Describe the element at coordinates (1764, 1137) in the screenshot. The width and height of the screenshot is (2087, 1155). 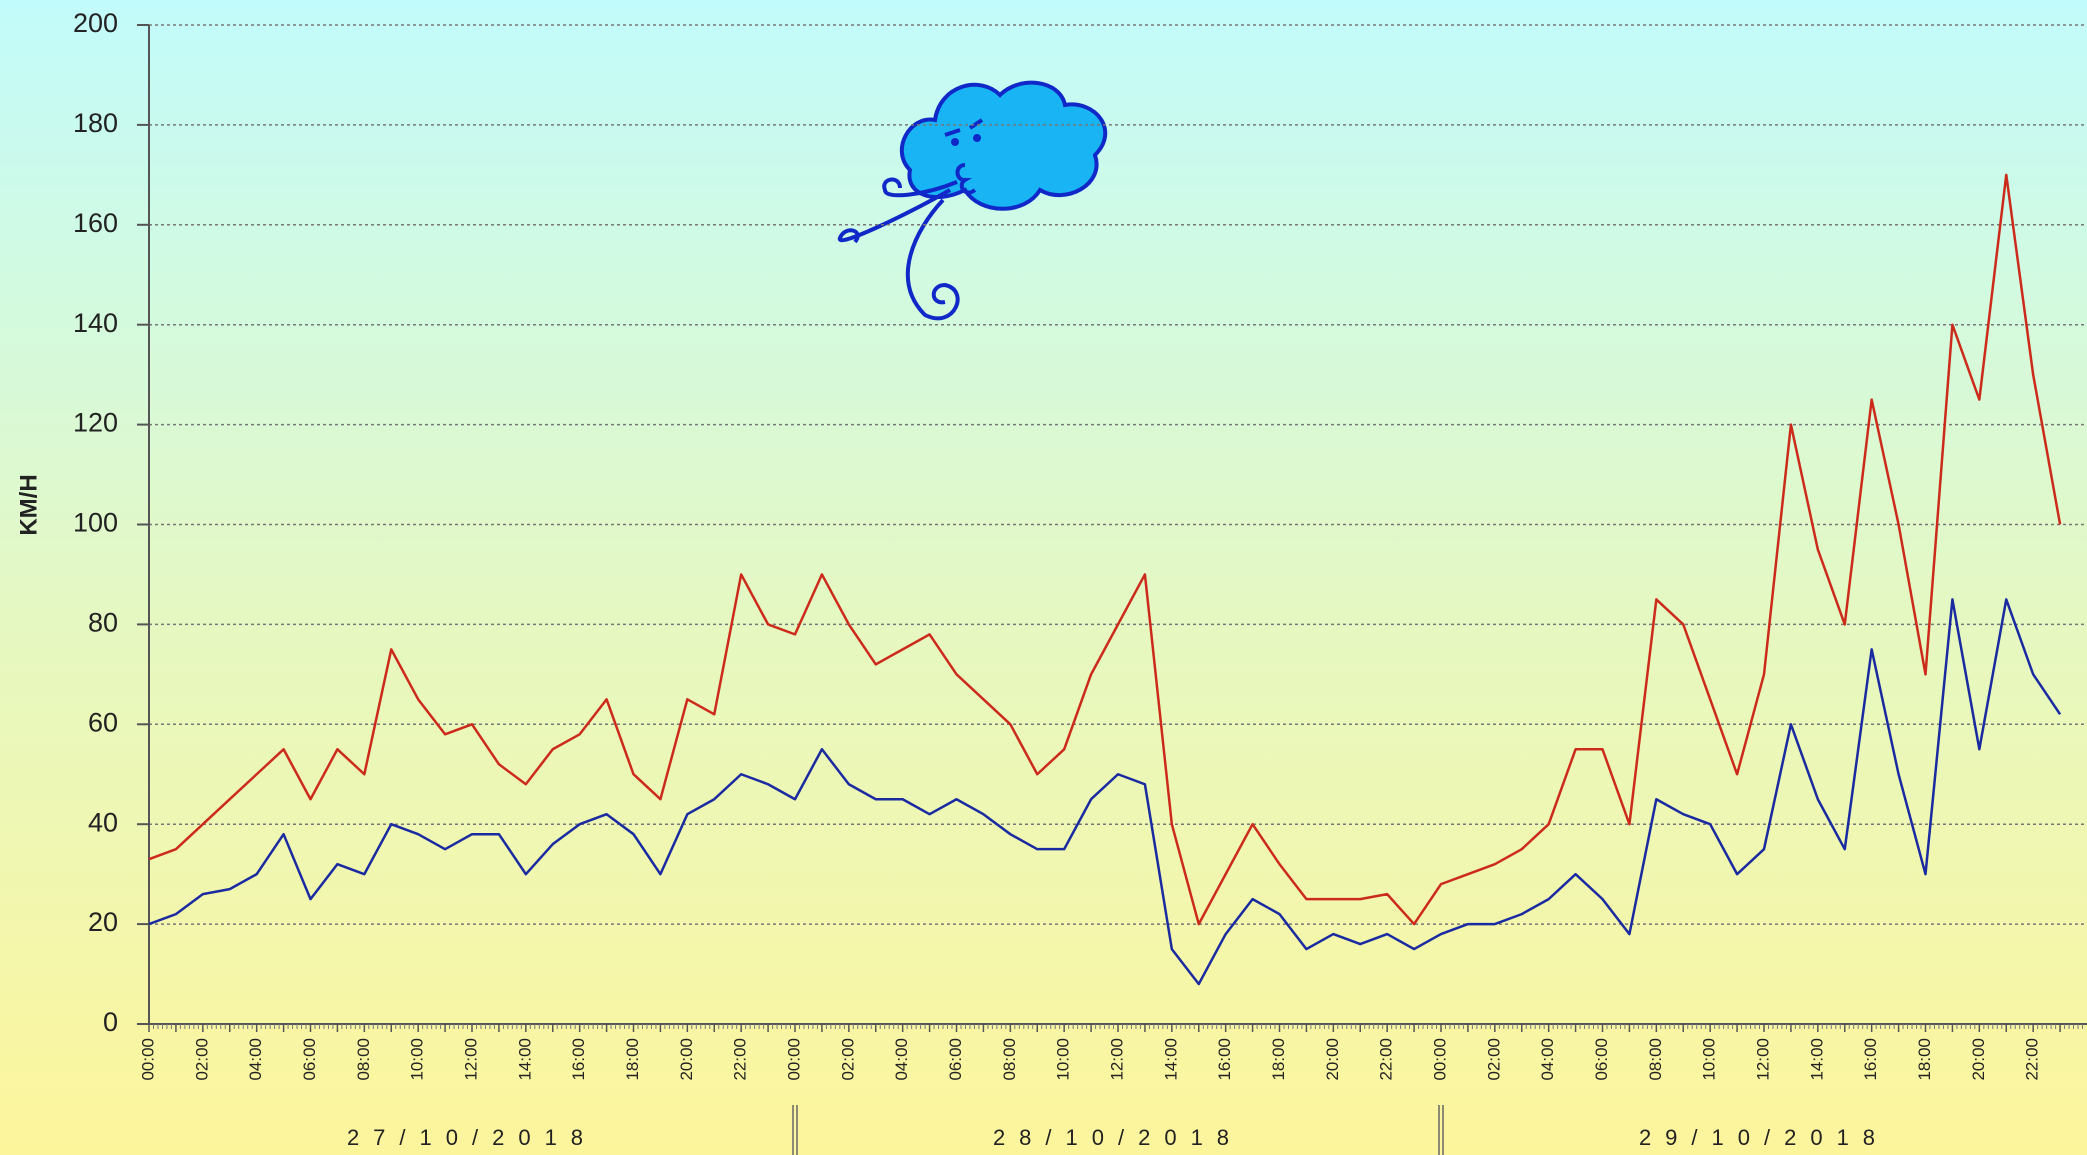
I see `date-label: 29/10/2018` at that location.